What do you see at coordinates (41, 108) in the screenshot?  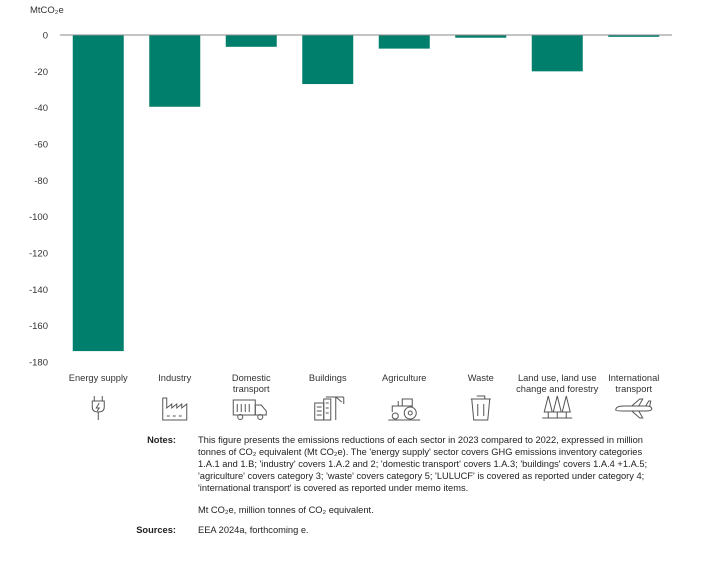 I see `y-tick-label: -40` at bounding box center [41, 108].